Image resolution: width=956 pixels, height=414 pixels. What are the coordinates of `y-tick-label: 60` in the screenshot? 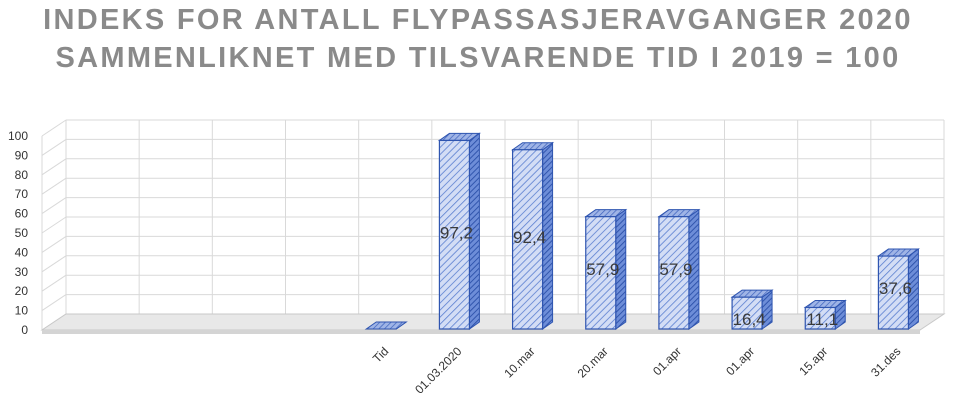 It's located at (22, 214).